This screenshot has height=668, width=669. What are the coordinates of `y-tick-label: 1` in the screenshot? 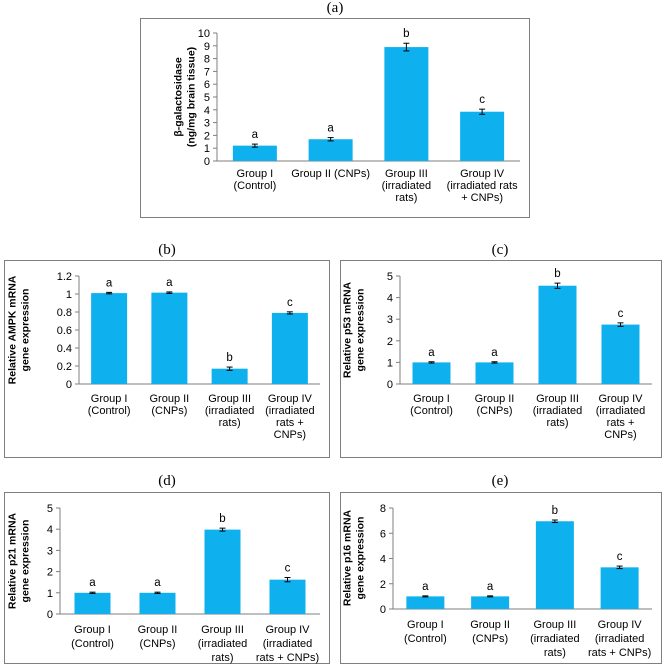 It's located at (50, 594).